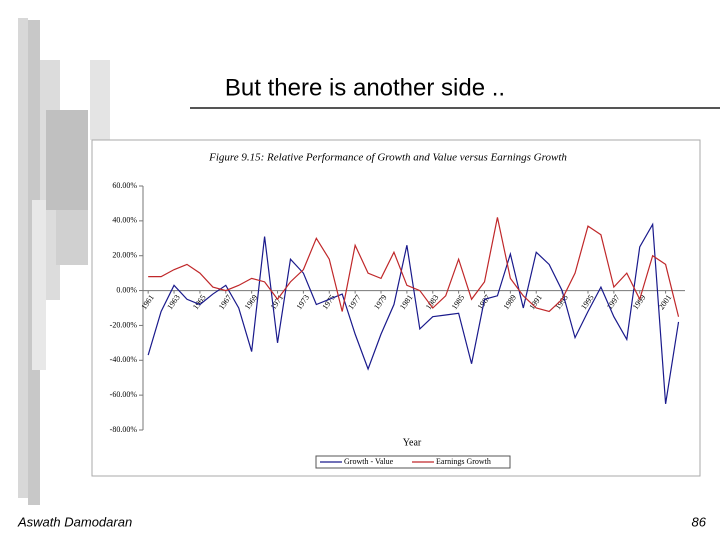 Image resolution: width=720 pixels, height=540 pixels. What do you see at coordinates (124, 359) in the screenshot?
I see `y-tick-label: -40.00%` at bounding box center [124, 359].